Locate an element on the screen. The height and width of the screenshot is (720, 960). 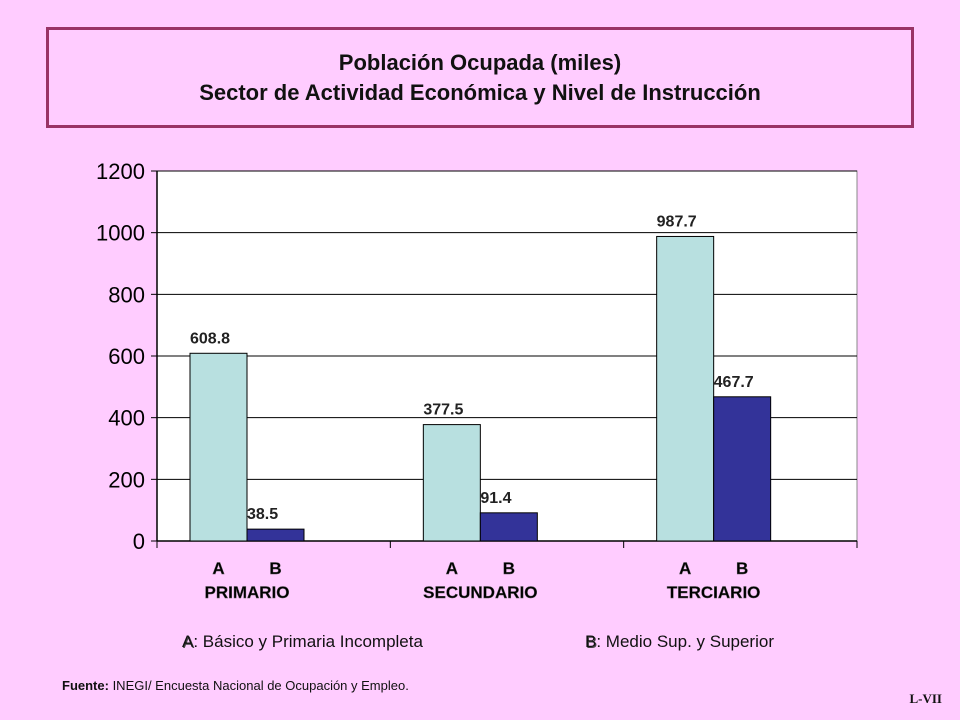
source-label: Fuente: is located at coordinates (85, 685).